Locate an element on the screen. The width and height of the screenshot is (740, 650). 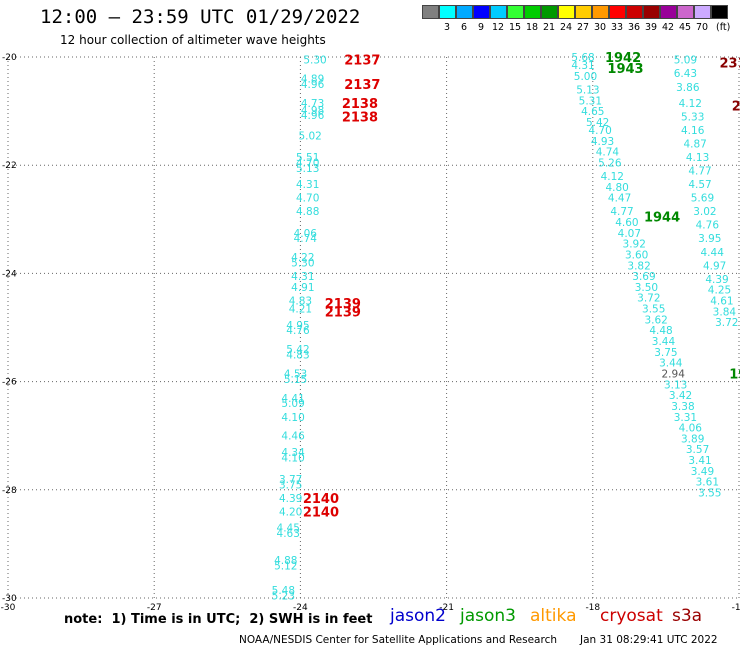
wave-height-value: 4.97 is located at coordinates (714, 266).